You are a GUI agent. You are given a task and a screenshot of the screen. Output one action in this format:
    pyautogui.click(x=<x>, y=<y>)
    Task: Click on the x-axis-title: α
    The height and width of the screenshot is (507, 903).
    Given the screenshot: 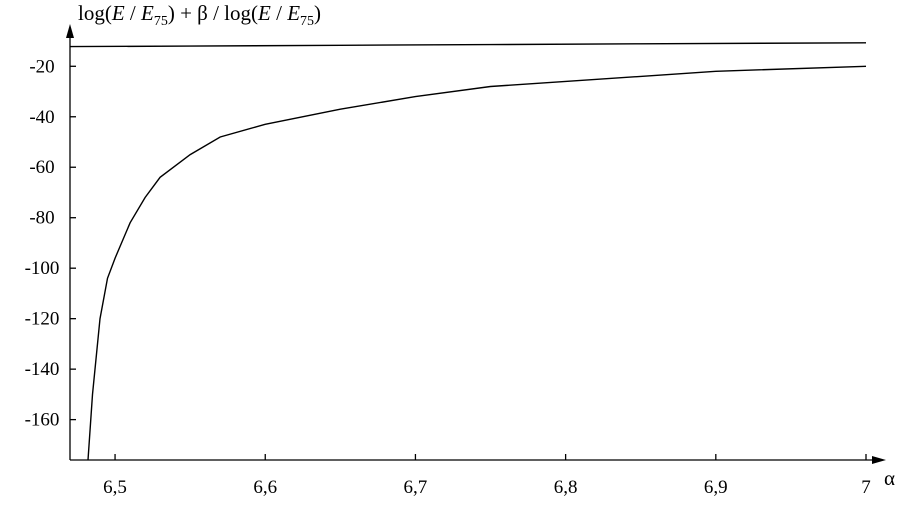 What is the action you would take?
    pyautogui.click(x=889, y=478)
    